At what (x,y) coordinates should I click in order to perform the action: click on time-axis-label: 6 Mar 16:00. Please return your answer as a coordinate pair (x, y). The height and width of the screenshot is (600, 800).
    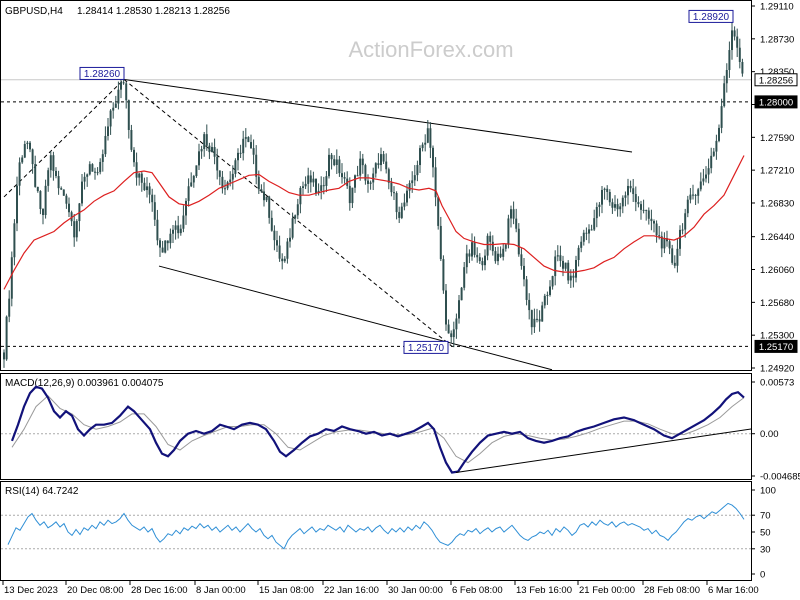
    Looking at the image, I should click on (733, 590).